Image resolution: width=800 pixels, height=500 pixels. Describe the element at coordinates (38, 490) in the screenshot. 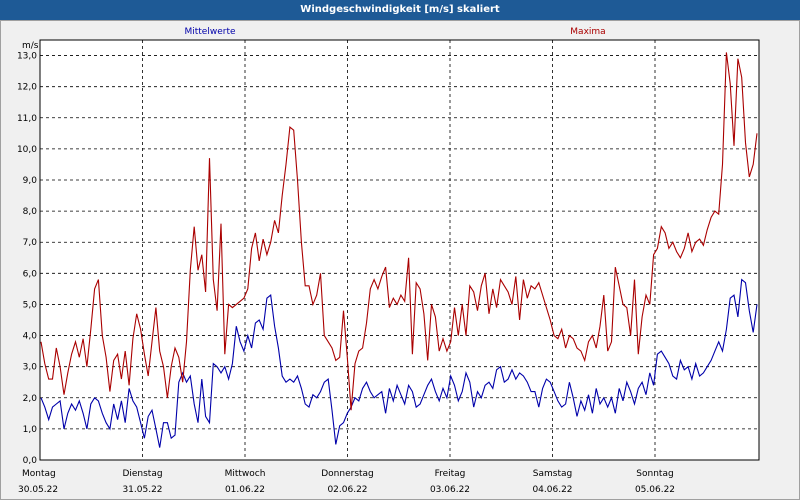

I see `x-tick-date: 30.05.22` at that location.